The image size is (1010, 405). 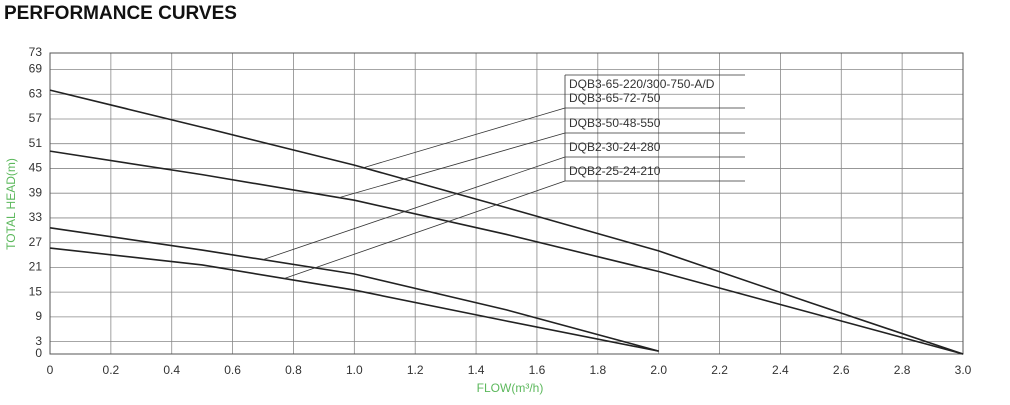 I want to click on y-tick-label: 73, so click(x=36, y=52).